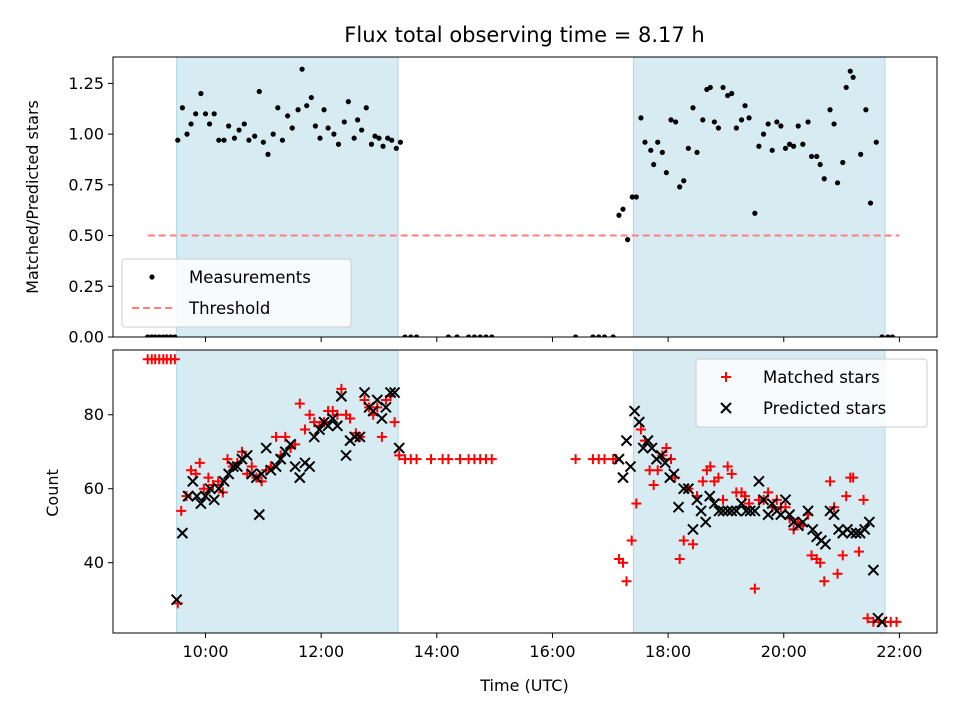  Describe the element at coordinates (94, 488) in the screenshot. I see `y-tick-label: 60` at that location.